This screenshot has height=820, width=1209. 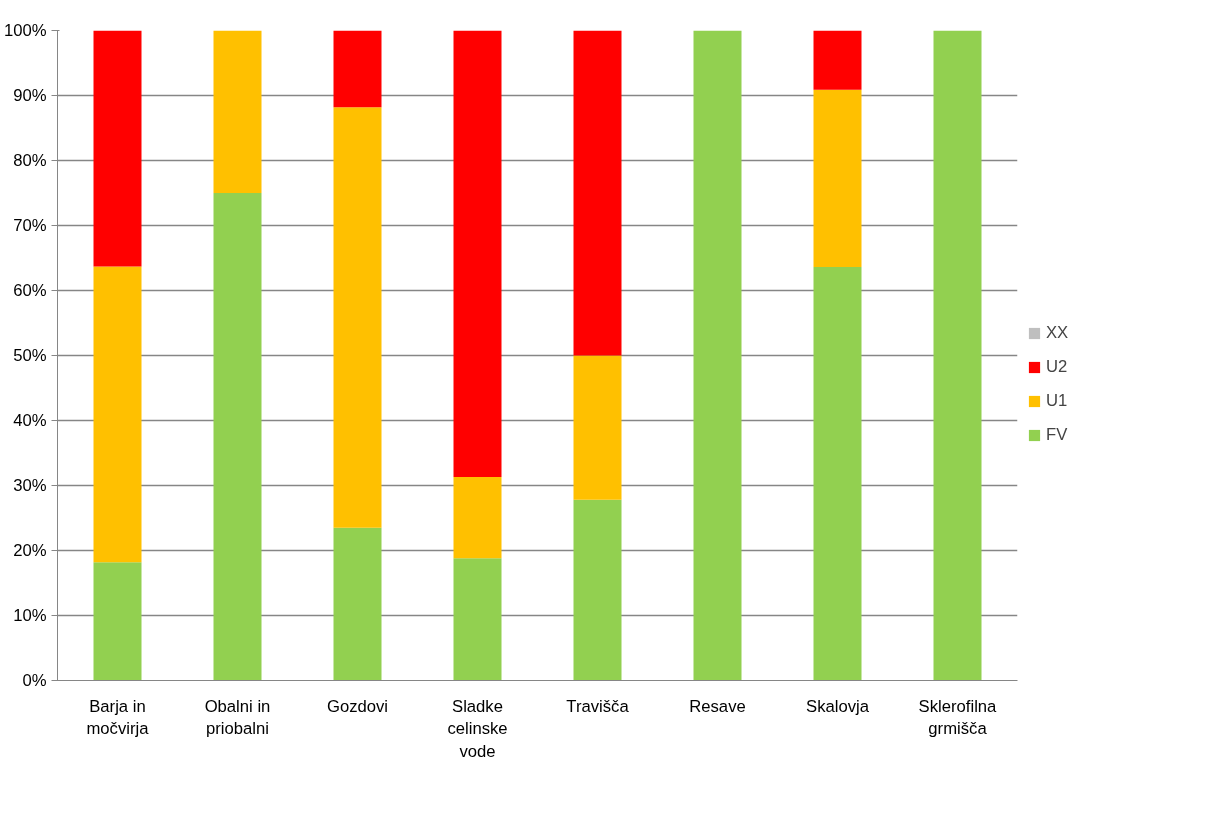 I want to click on legend-label: XX, so click(x=1057, y=333).